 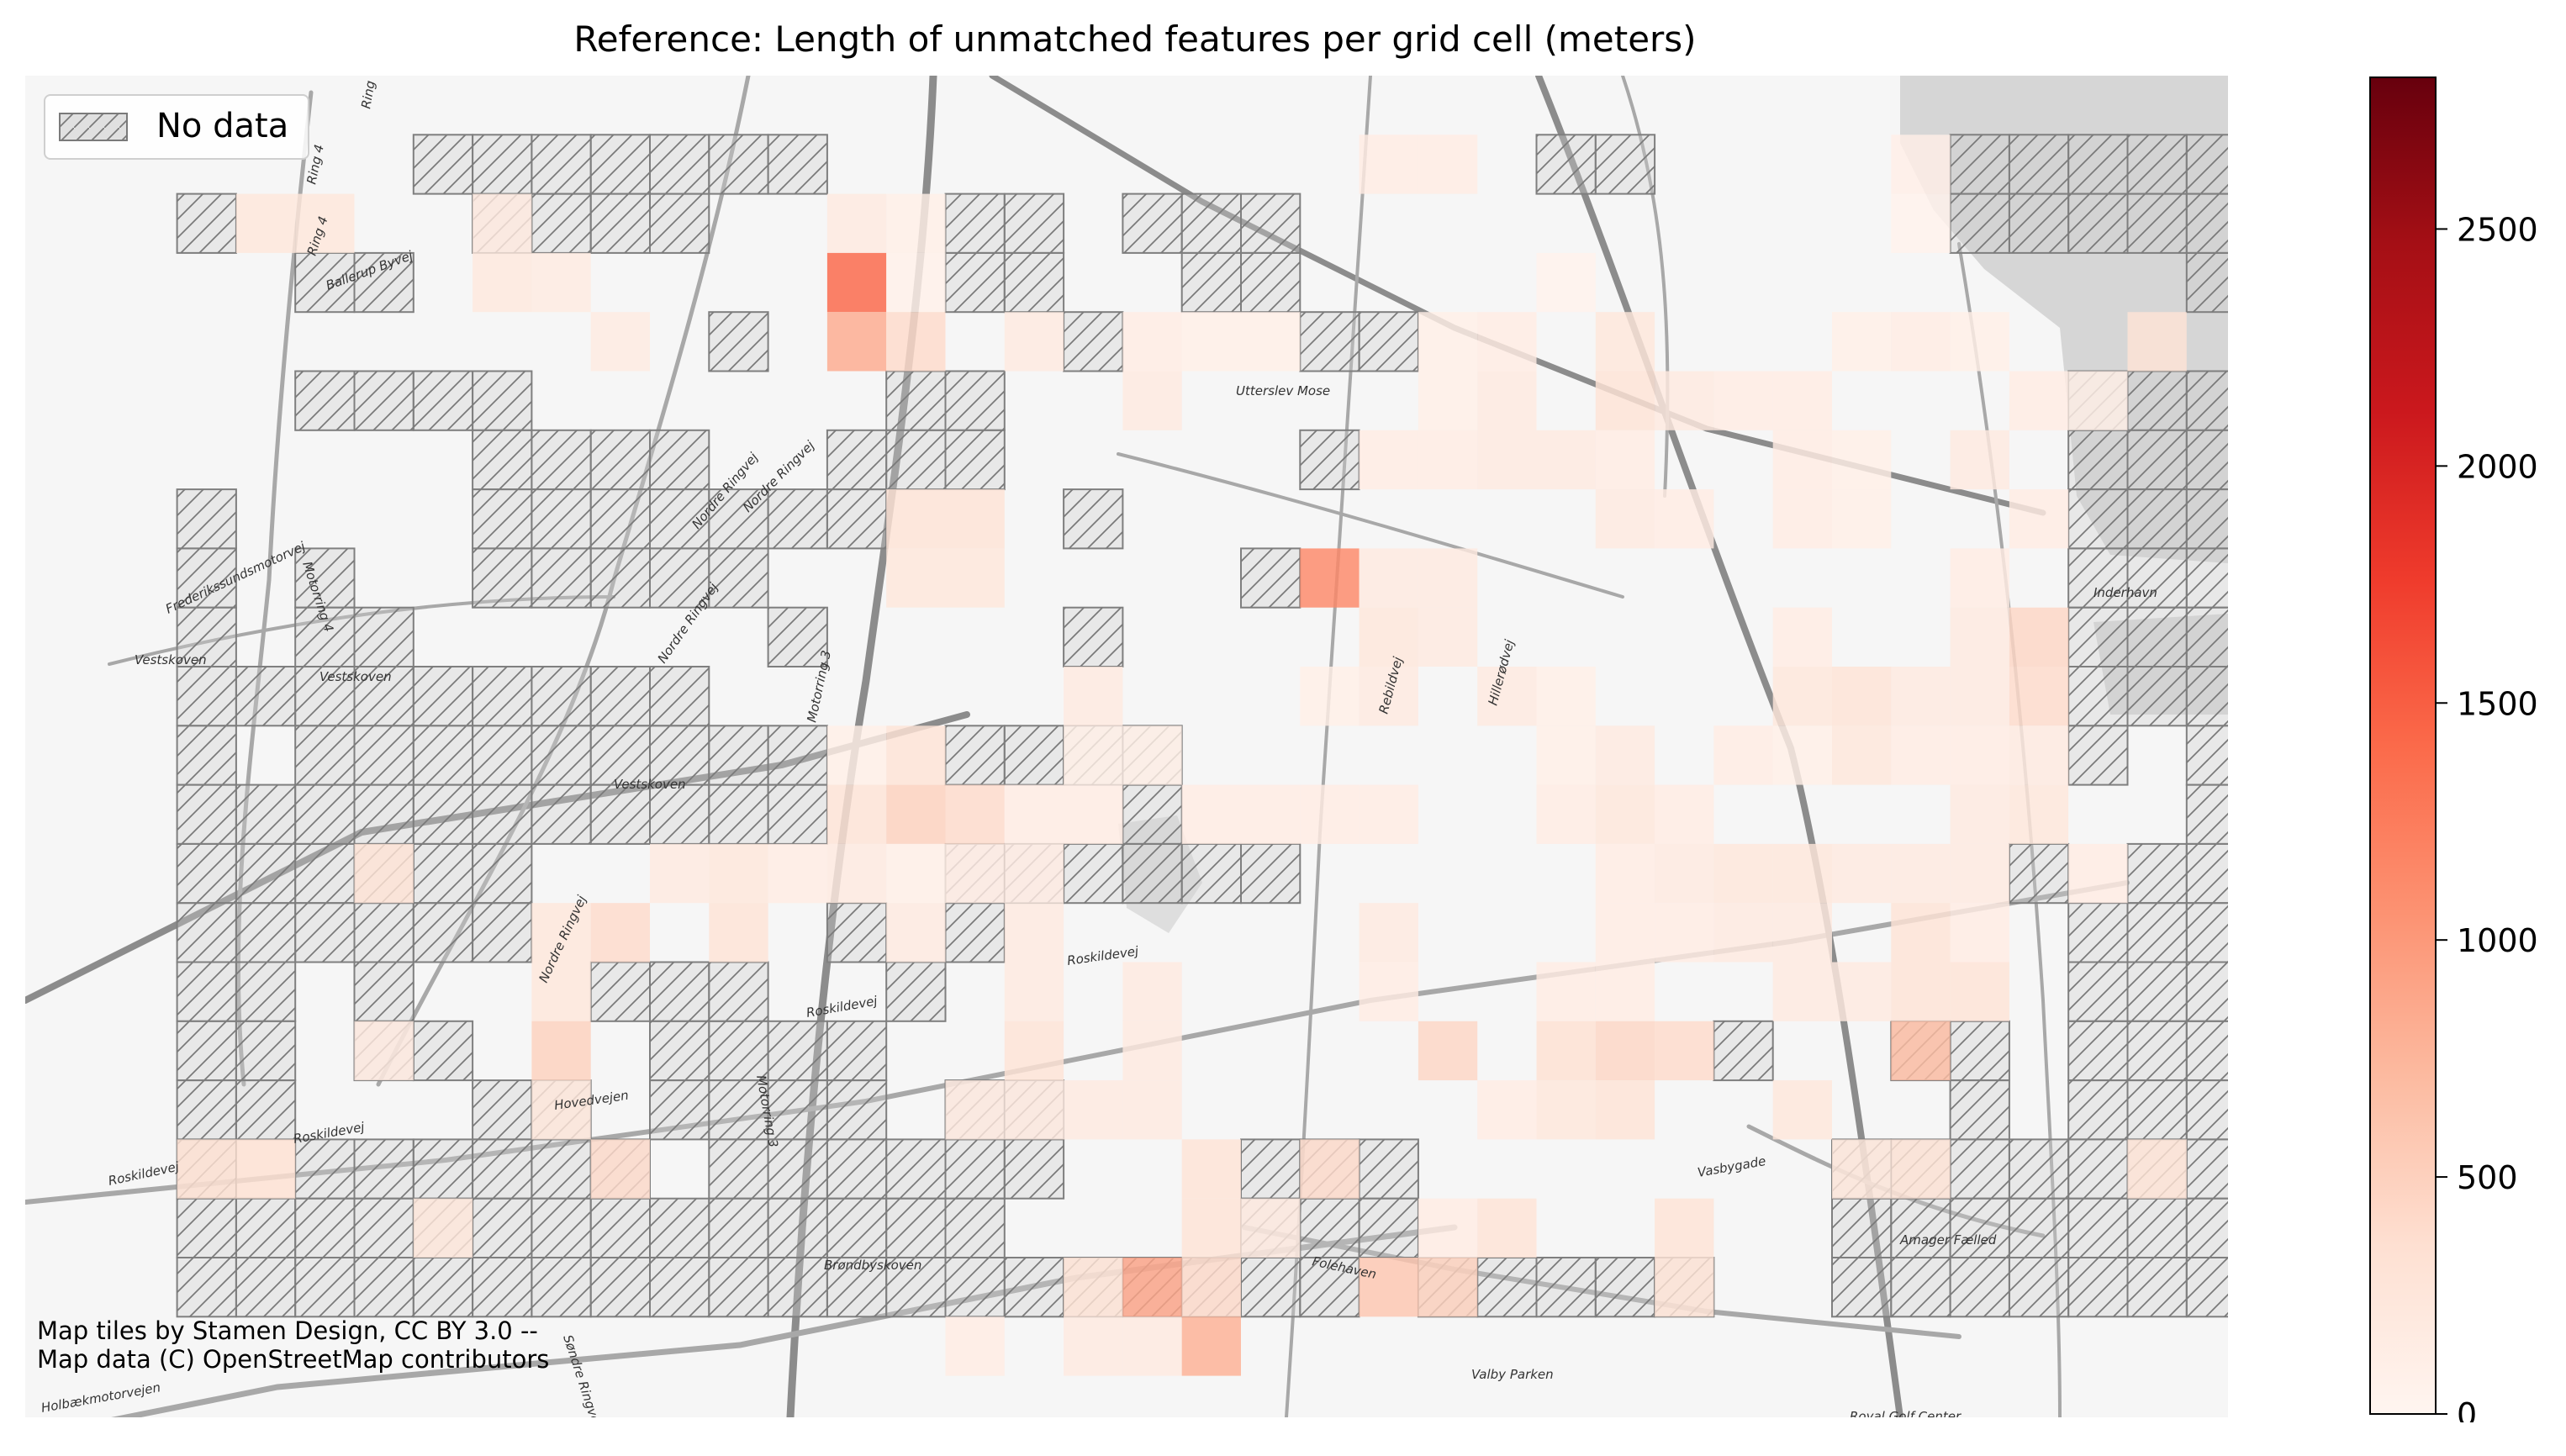 I want to click on basemap-road, so click(x=1370, y=525).